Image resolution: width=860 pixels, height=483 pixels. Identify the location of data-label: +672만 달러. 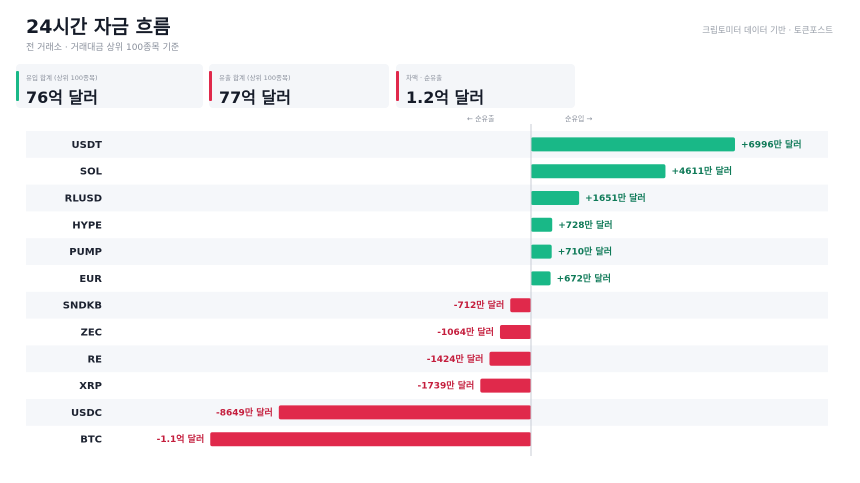
(584, 278).